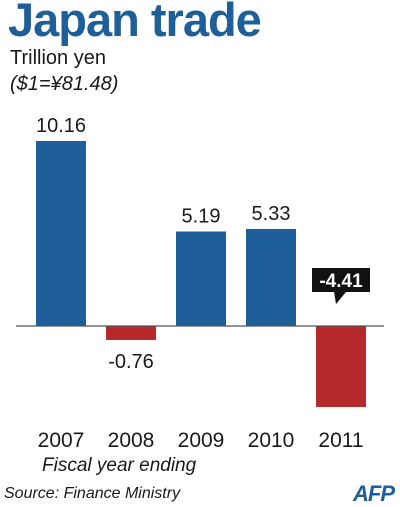 The width and height of the screenshot is (400, 507). Describe the element at coordinates (135, 23) in the screenshot. I see `chart-title: Japan trade` at that location.